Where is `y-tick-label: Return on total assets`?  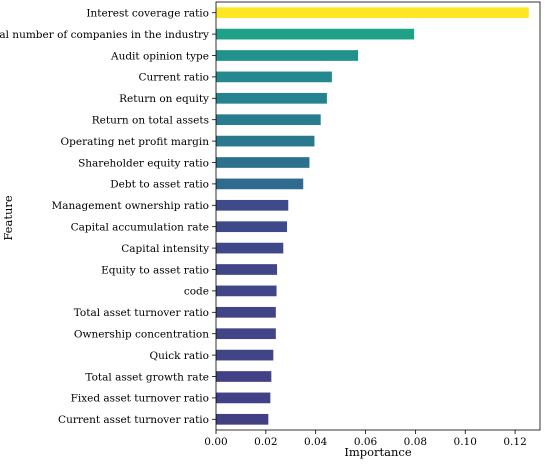 y-tick-label: Return on total assets is located at coordinates (150, 121).